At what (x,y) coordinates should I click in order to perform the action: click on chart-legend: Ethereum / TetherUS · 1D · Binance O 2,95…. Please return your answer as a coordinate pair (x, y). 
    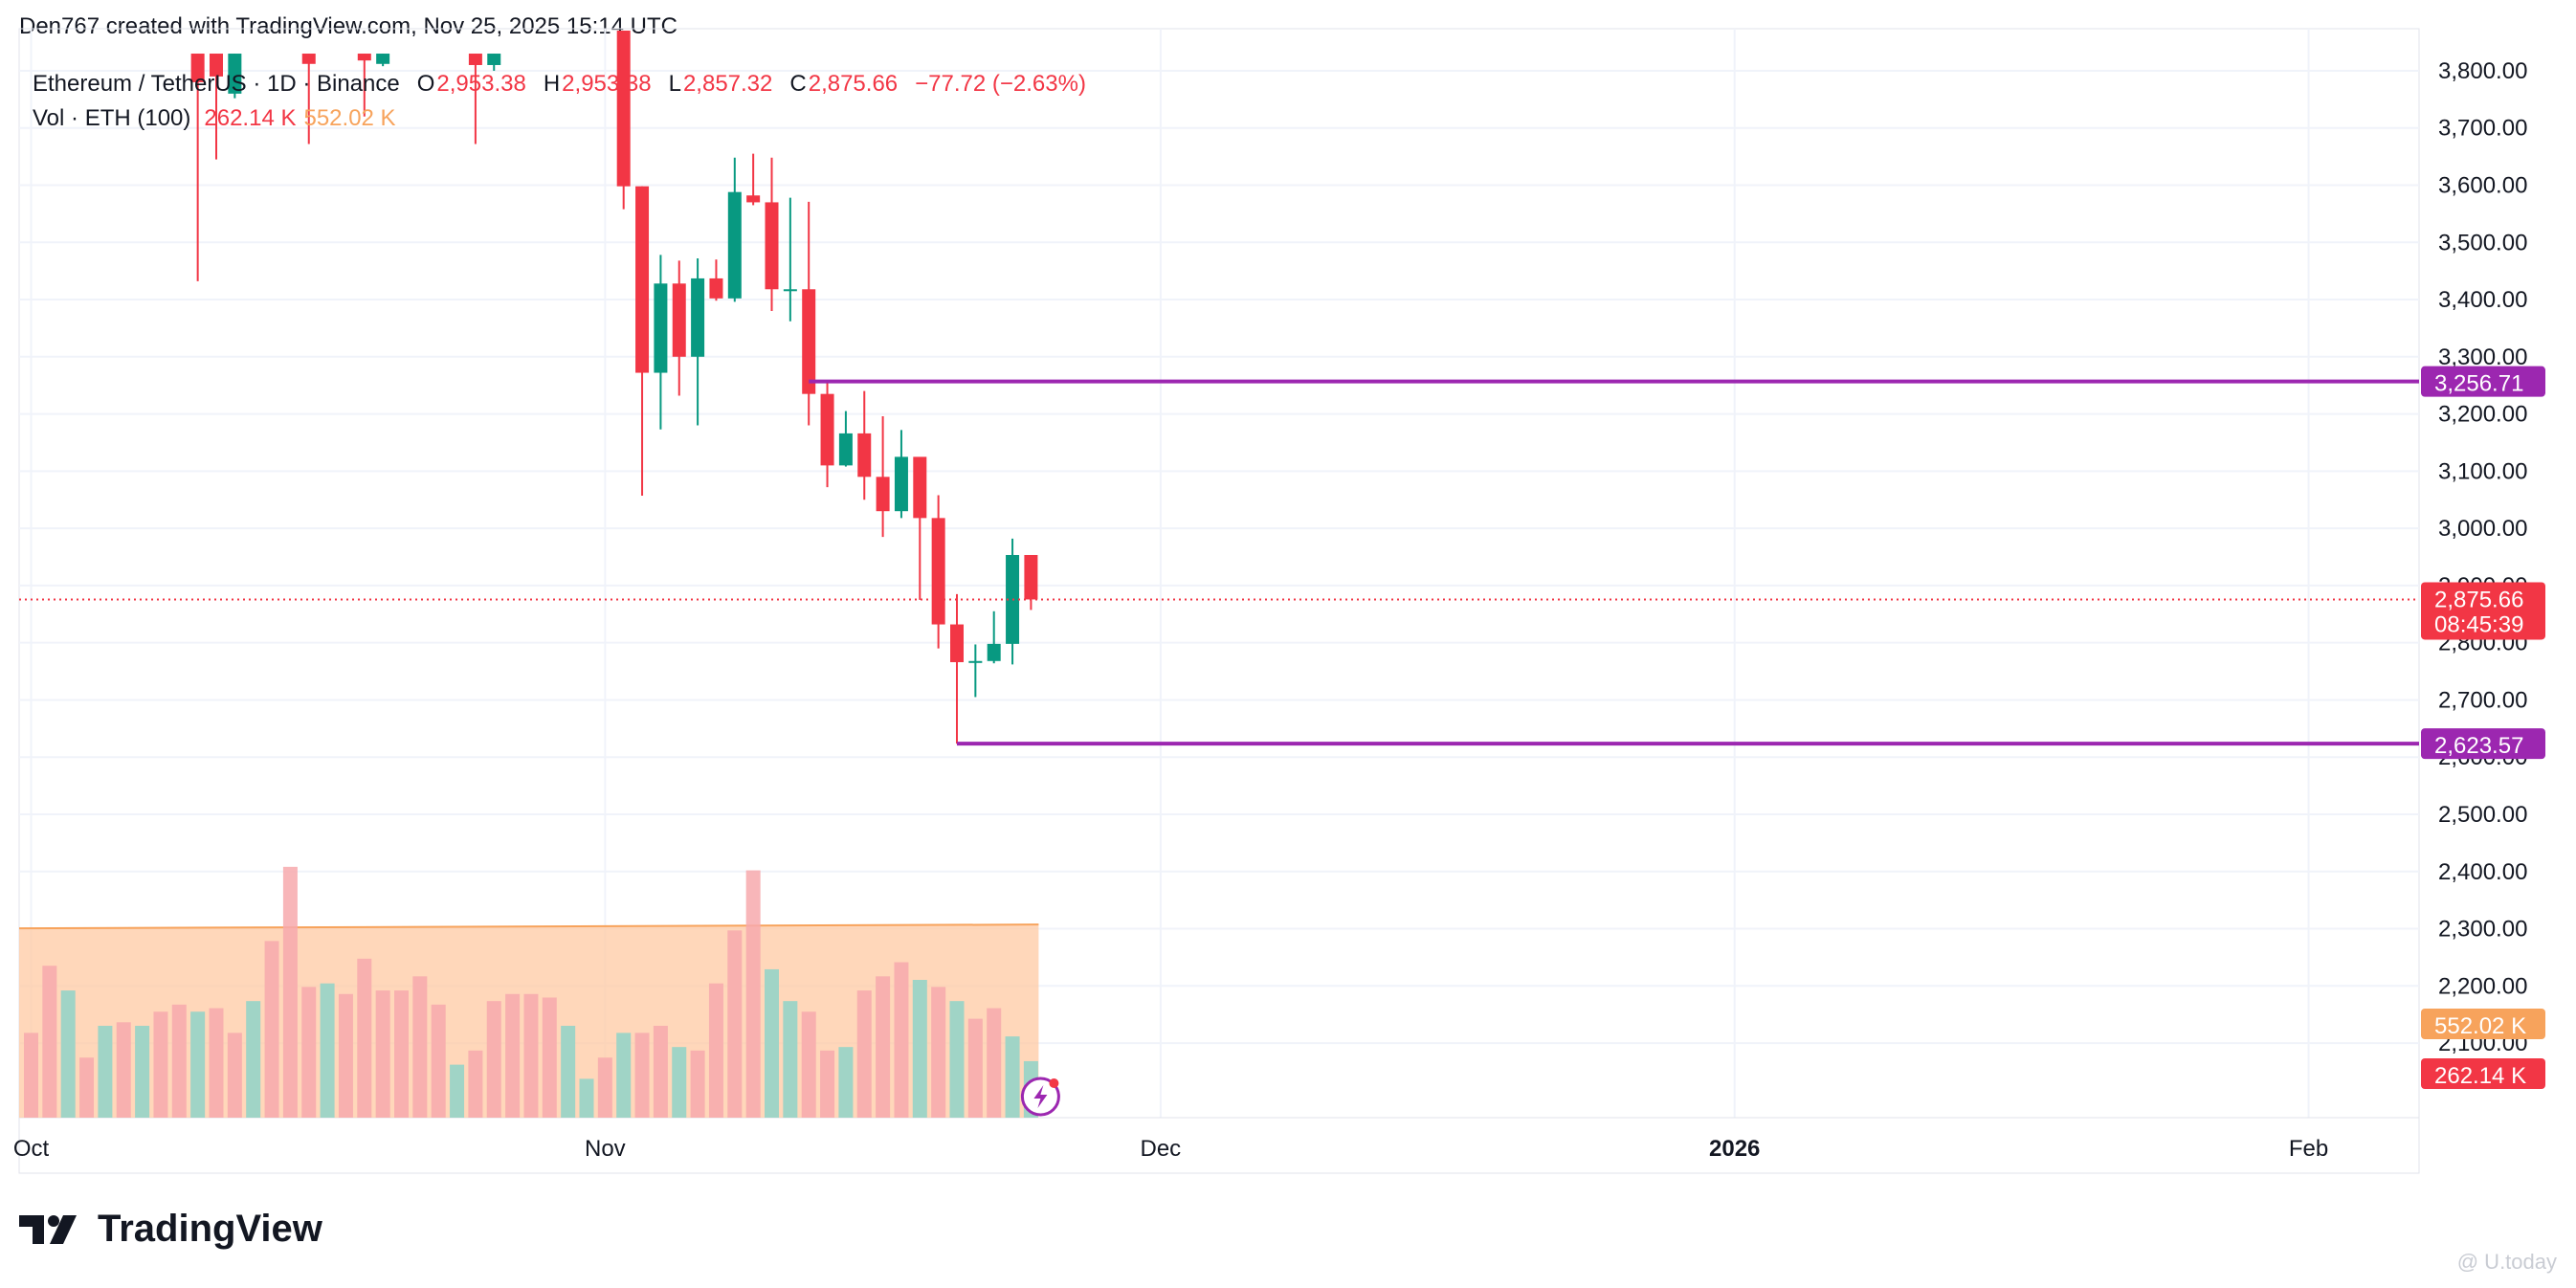
    Looking at the image, I should click on (559, 101).